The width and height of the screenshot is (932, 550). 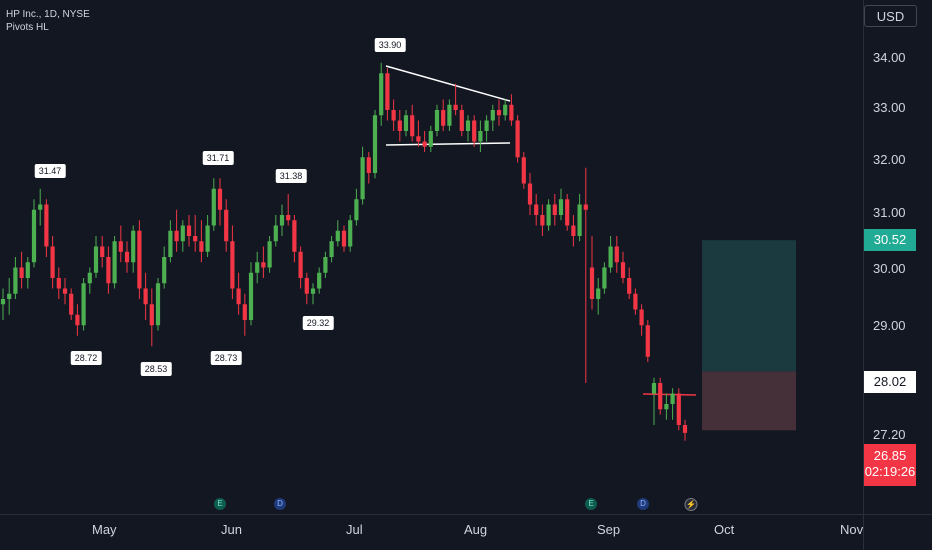 What do you see at coordinates (749, 401) in the screenshot?
I see `stop-zone` at bounding box center [749, 401].